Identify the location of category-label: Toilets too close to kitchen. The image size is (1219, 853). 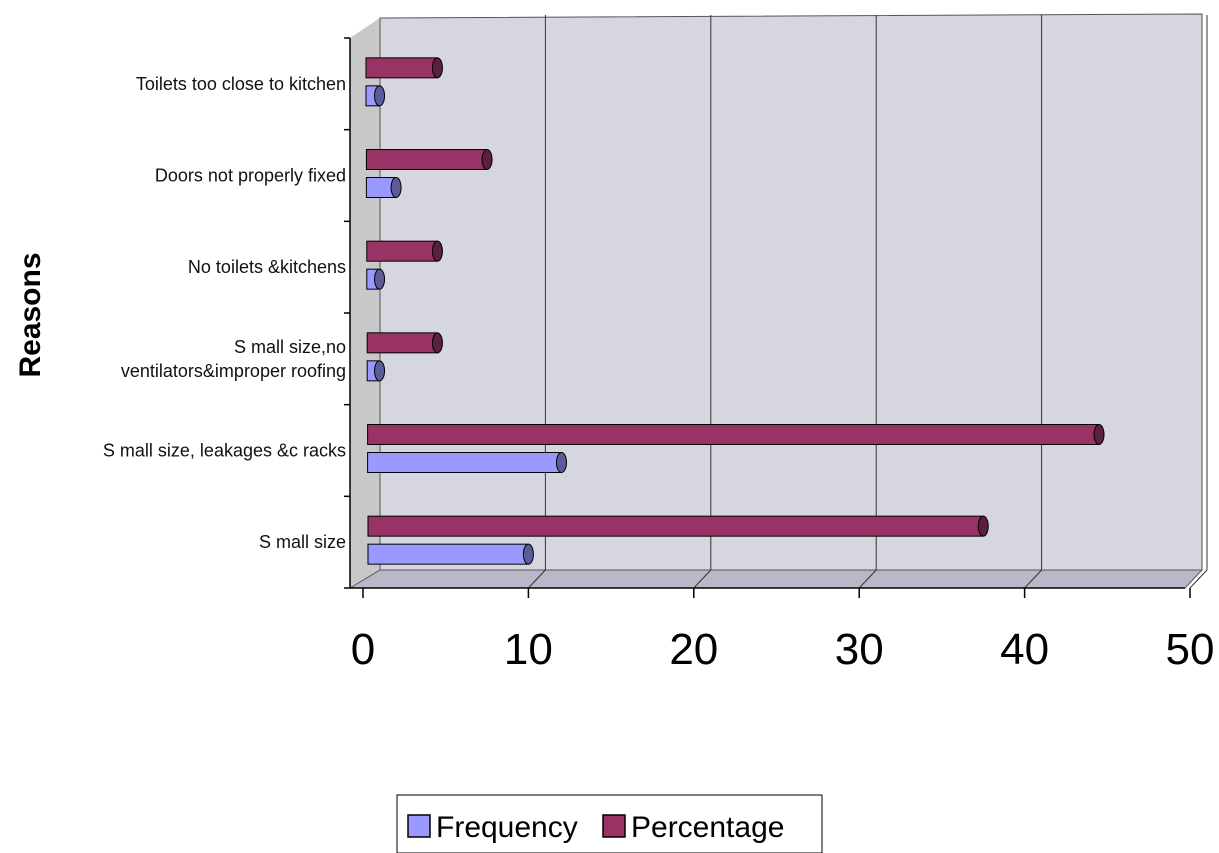
(241, 84).